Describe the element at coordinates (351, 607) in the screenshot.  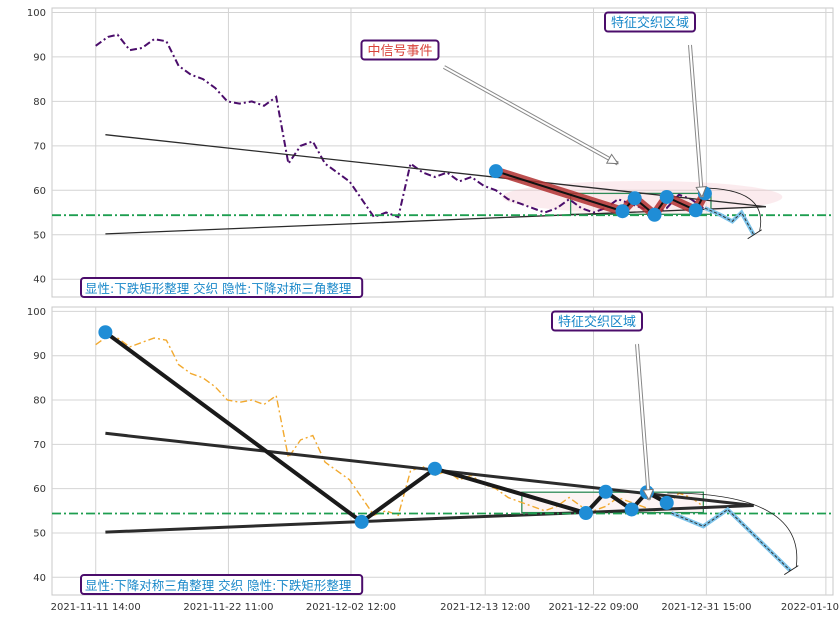
I see `x-tick-label: 2021-12-02 12:00` at that location.